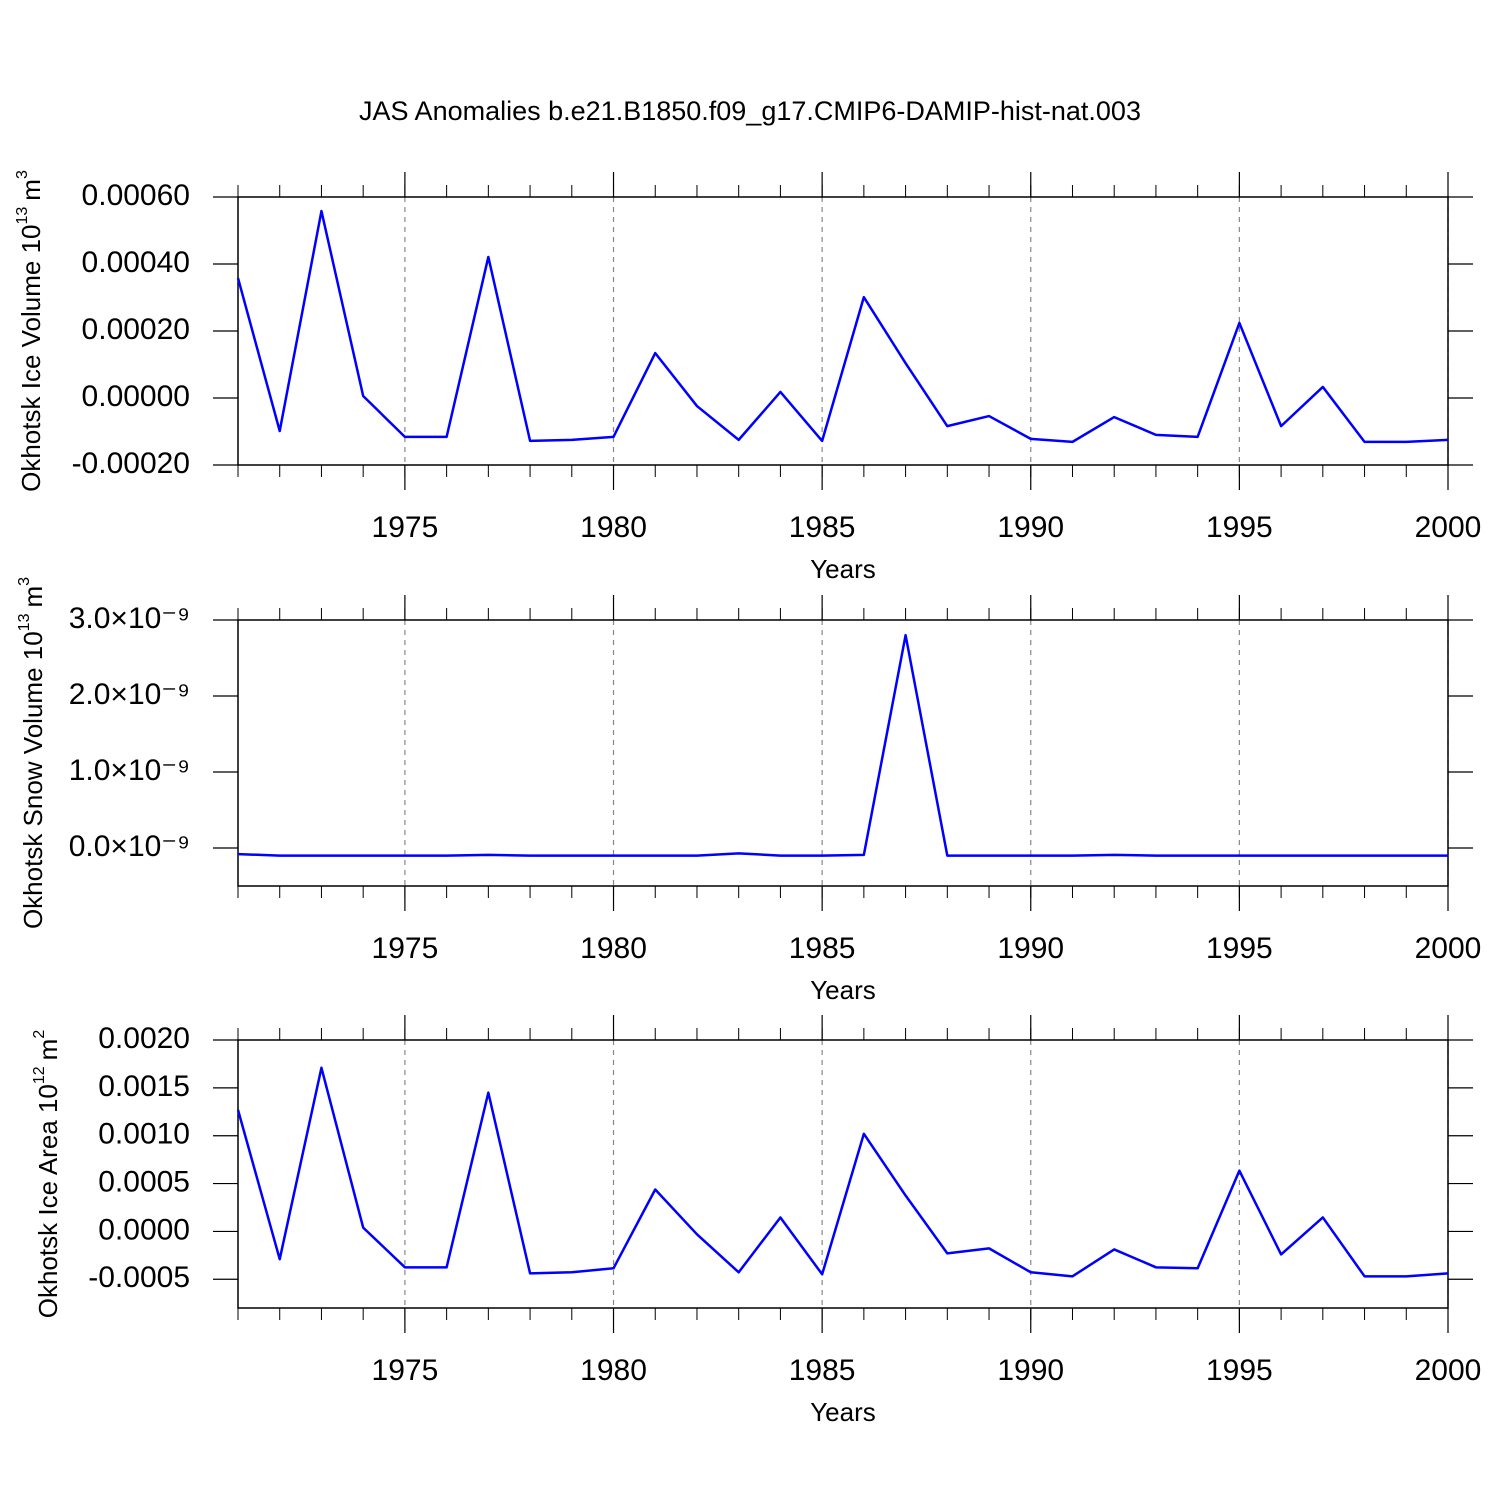  I want to click on y-tick-label: -0.00020, so click(131, 463).